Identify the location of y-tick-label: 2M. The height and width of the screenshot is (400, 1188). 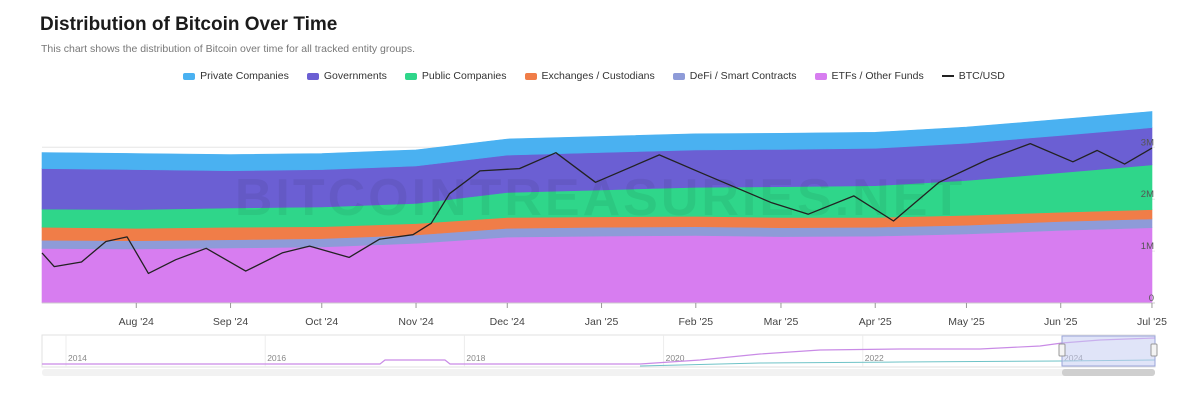
(1147, 194).